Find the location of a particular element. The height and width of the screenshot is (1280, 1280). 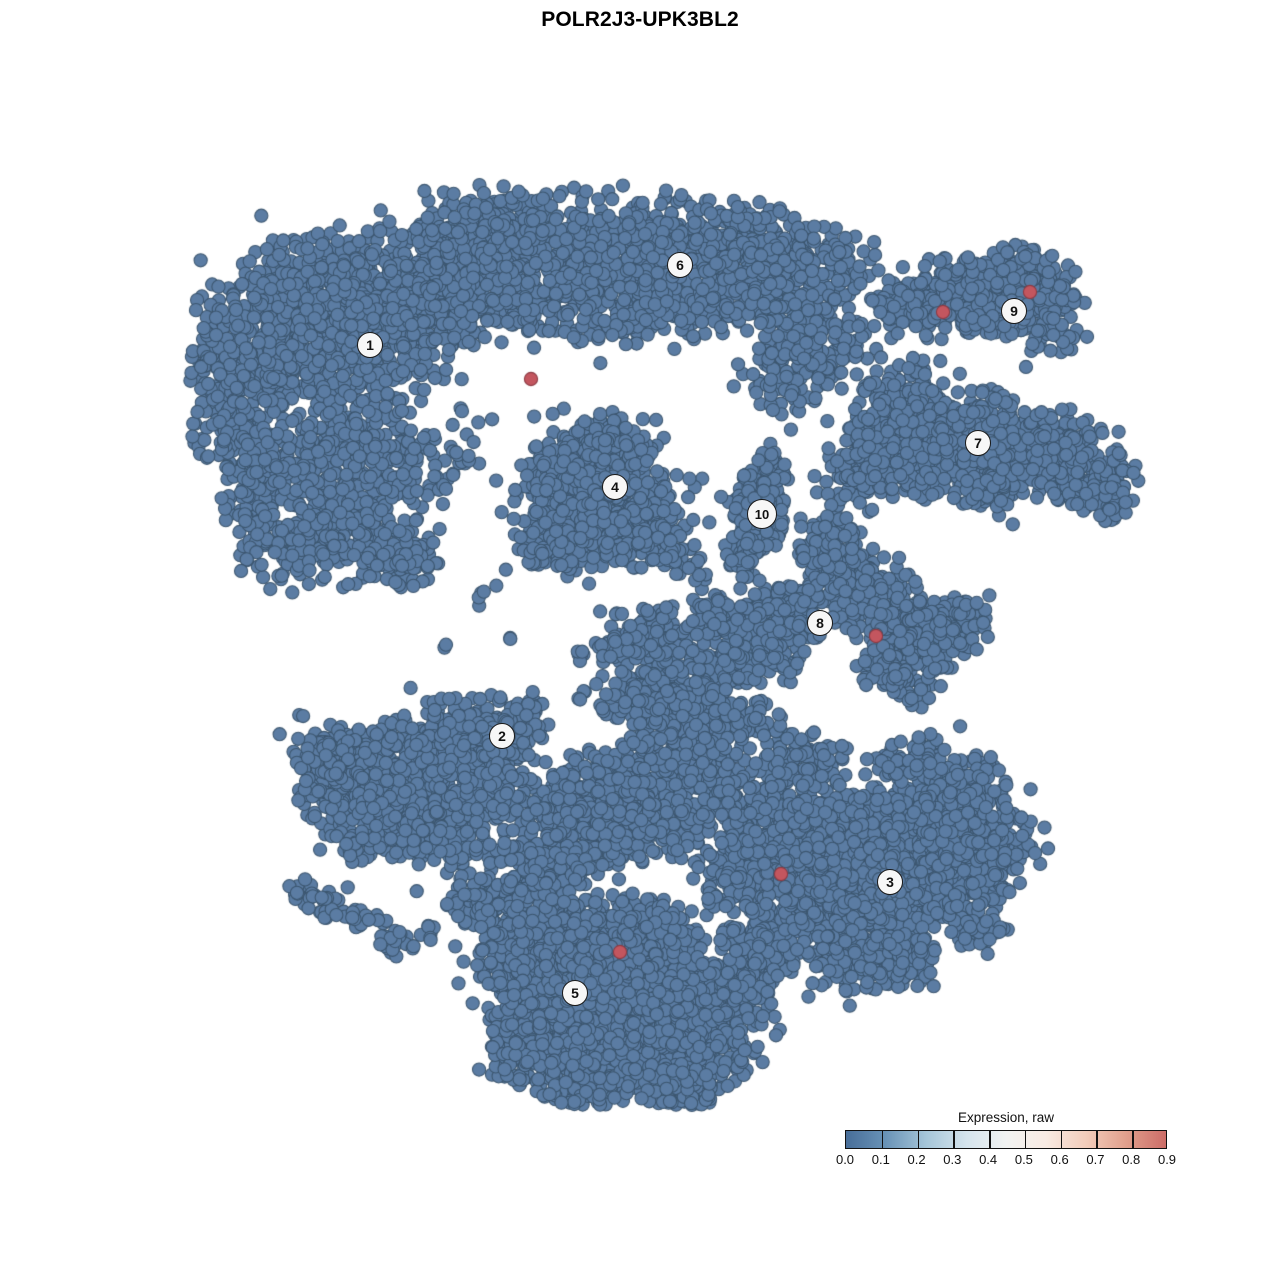

cluster-label-6: 6 is located at coordinates (680, 265).